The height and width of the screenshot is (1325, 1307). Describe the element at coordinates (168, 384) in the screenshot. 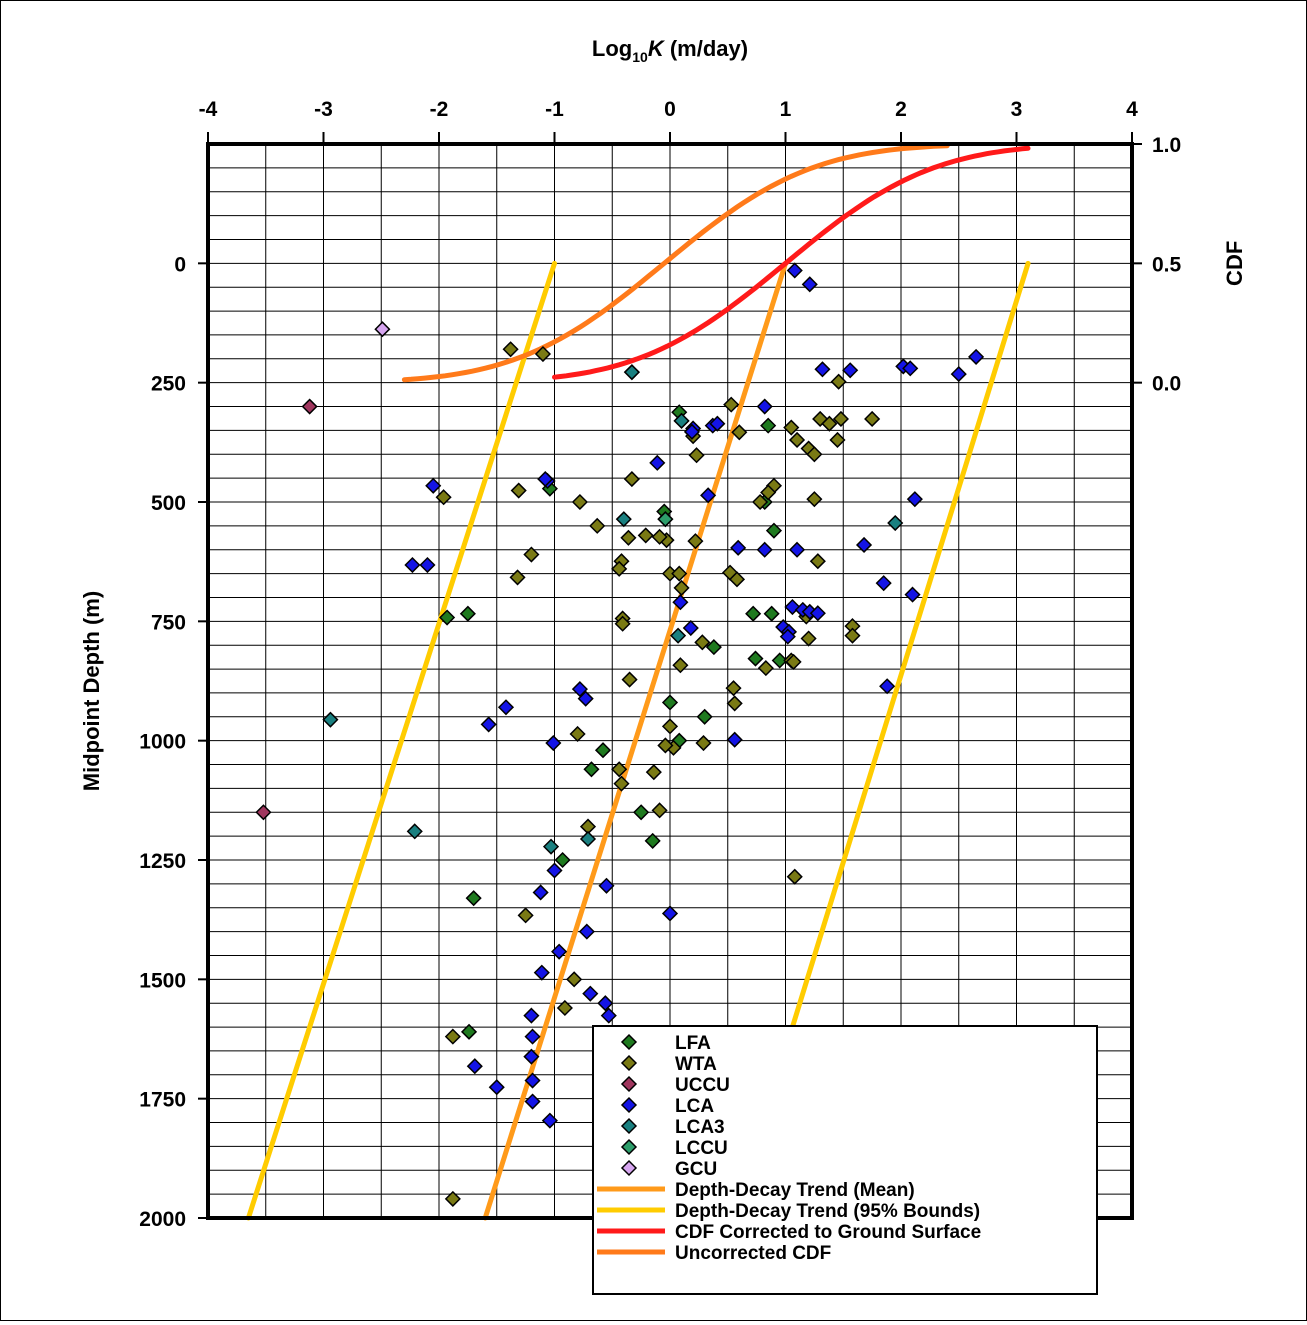

I see `y-tick-label: 250` at that location.